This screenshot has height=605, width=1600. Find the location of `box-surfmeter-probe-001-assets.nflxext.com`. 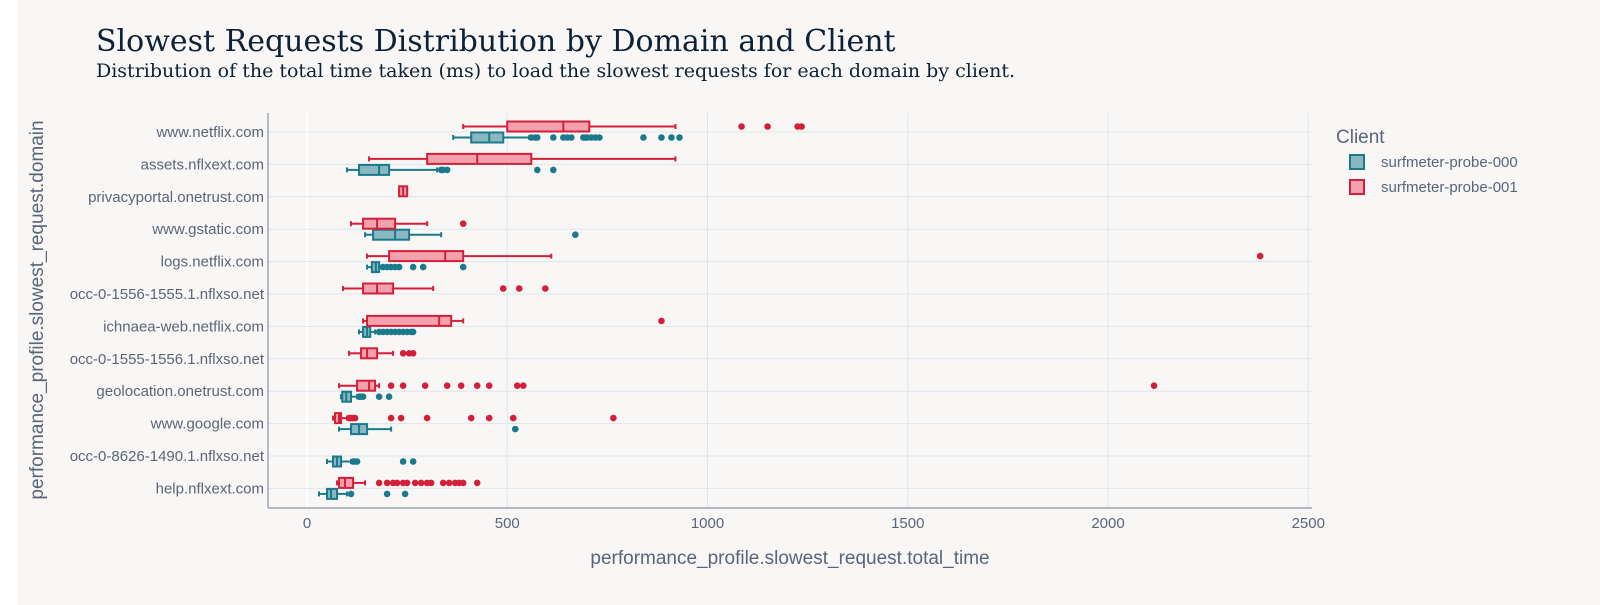

box-surfmeter-probe-001-assets.nflxext.com is located at coordinates (522, 158).